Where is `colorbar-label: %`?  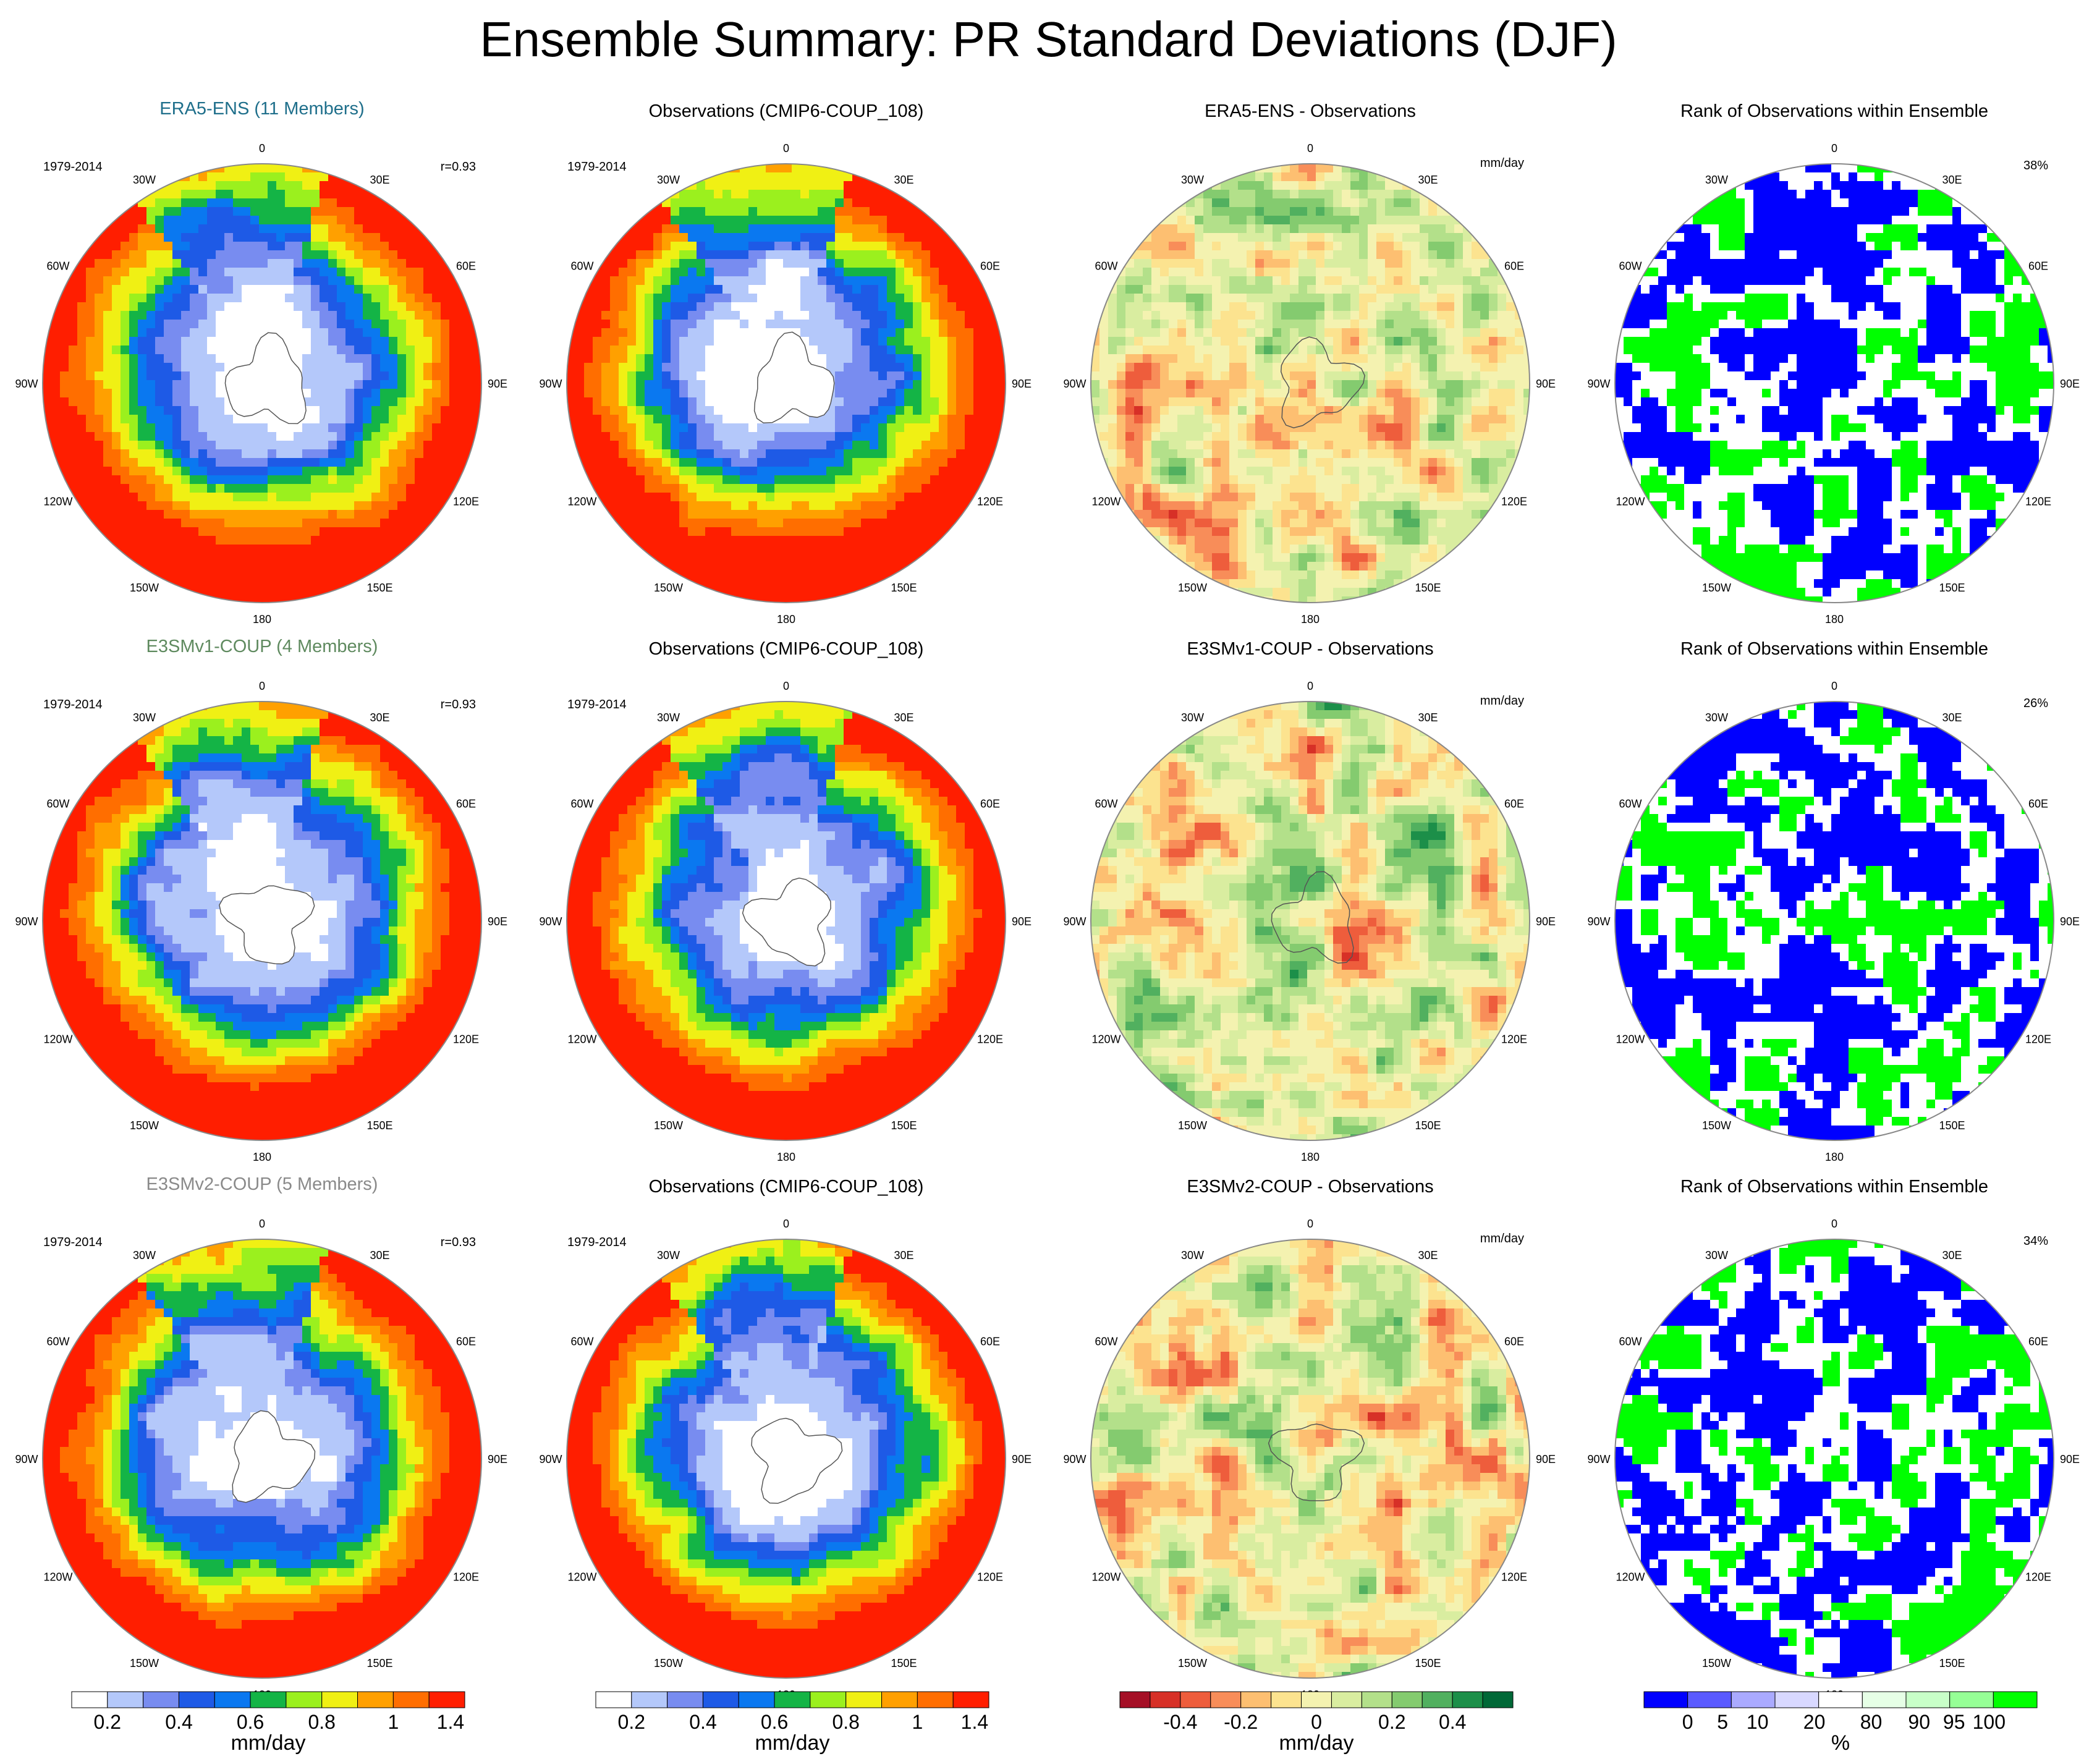 colorbar-label: % is located at coordinates (1840, 1743).